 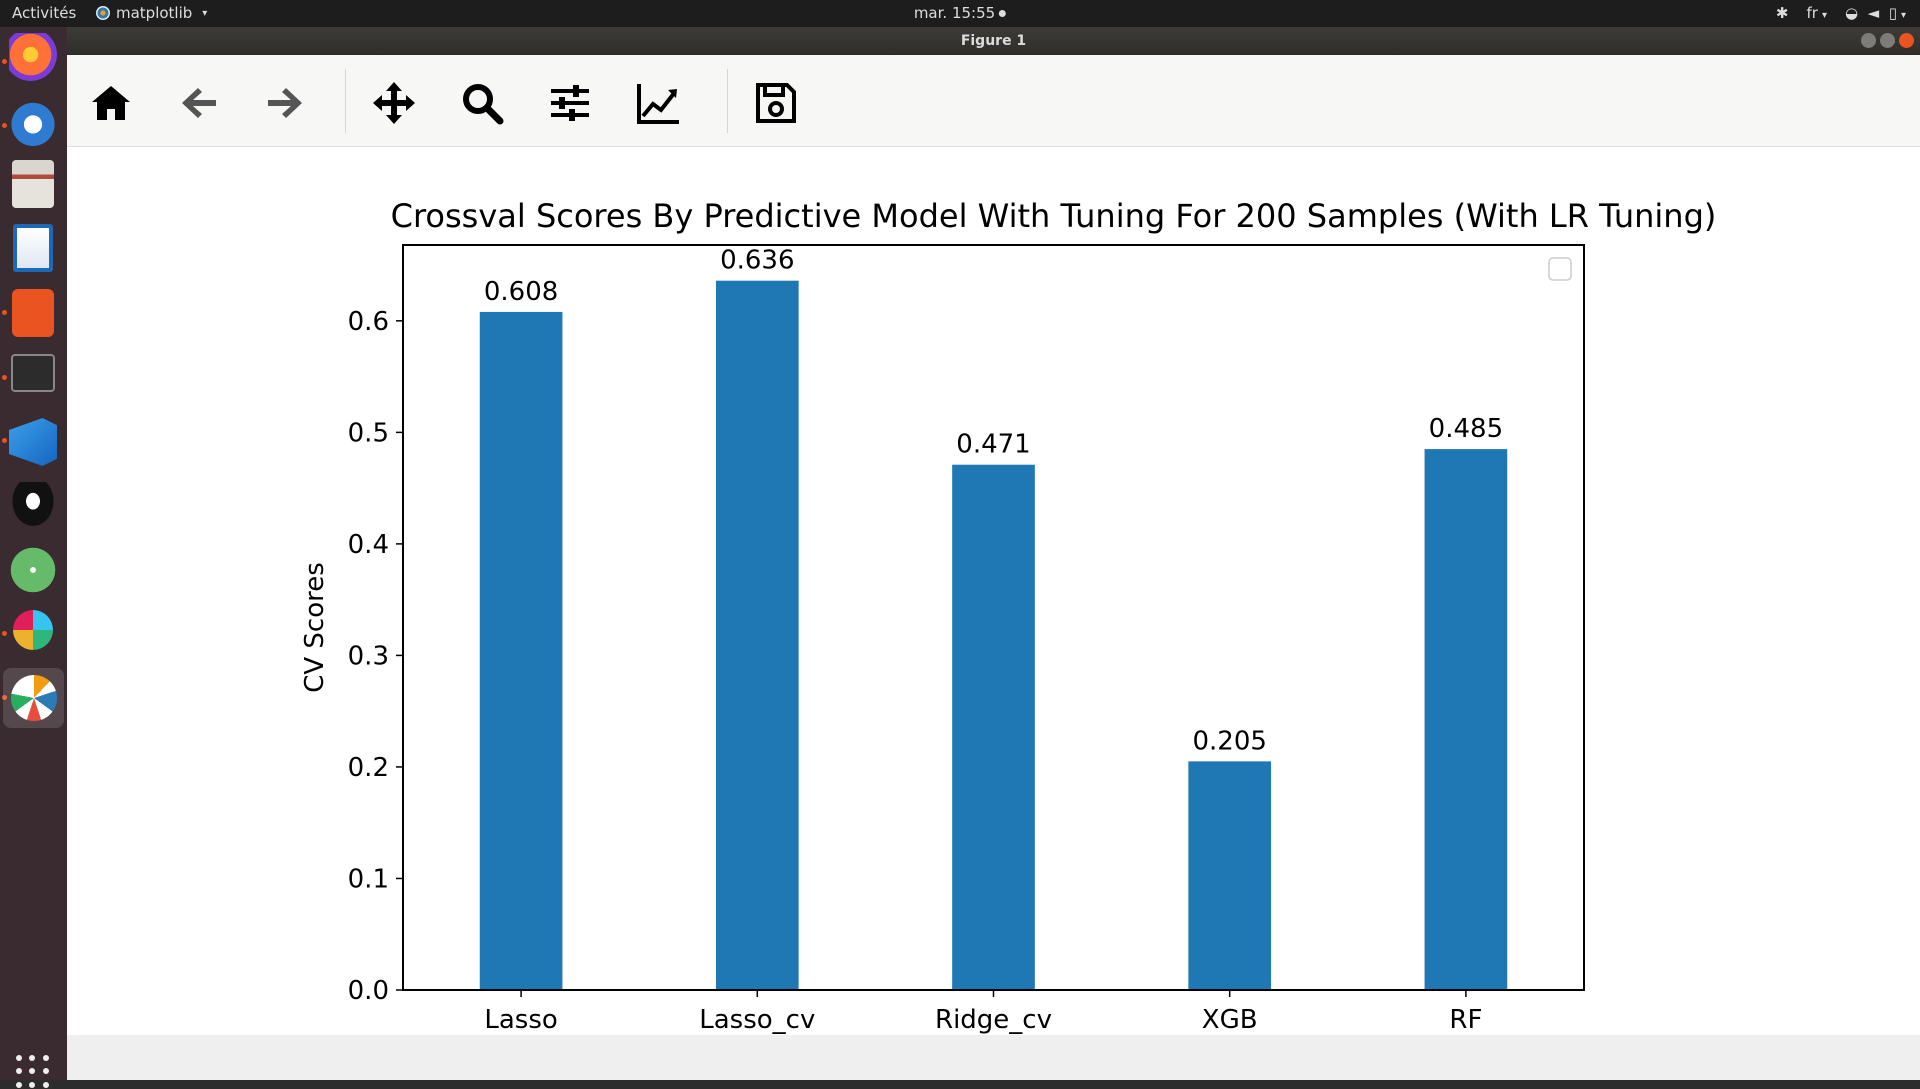 I want to click on save-button, so click(x=776, y=103).